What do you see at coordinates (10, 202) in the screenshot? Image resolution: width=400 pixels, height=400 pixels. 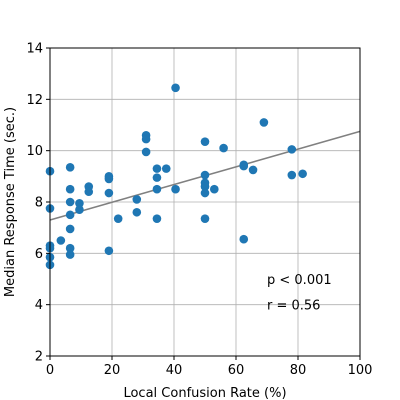 I see `y-axis-label: Median Response Time (sec.)` at bounding box center [10, 202].